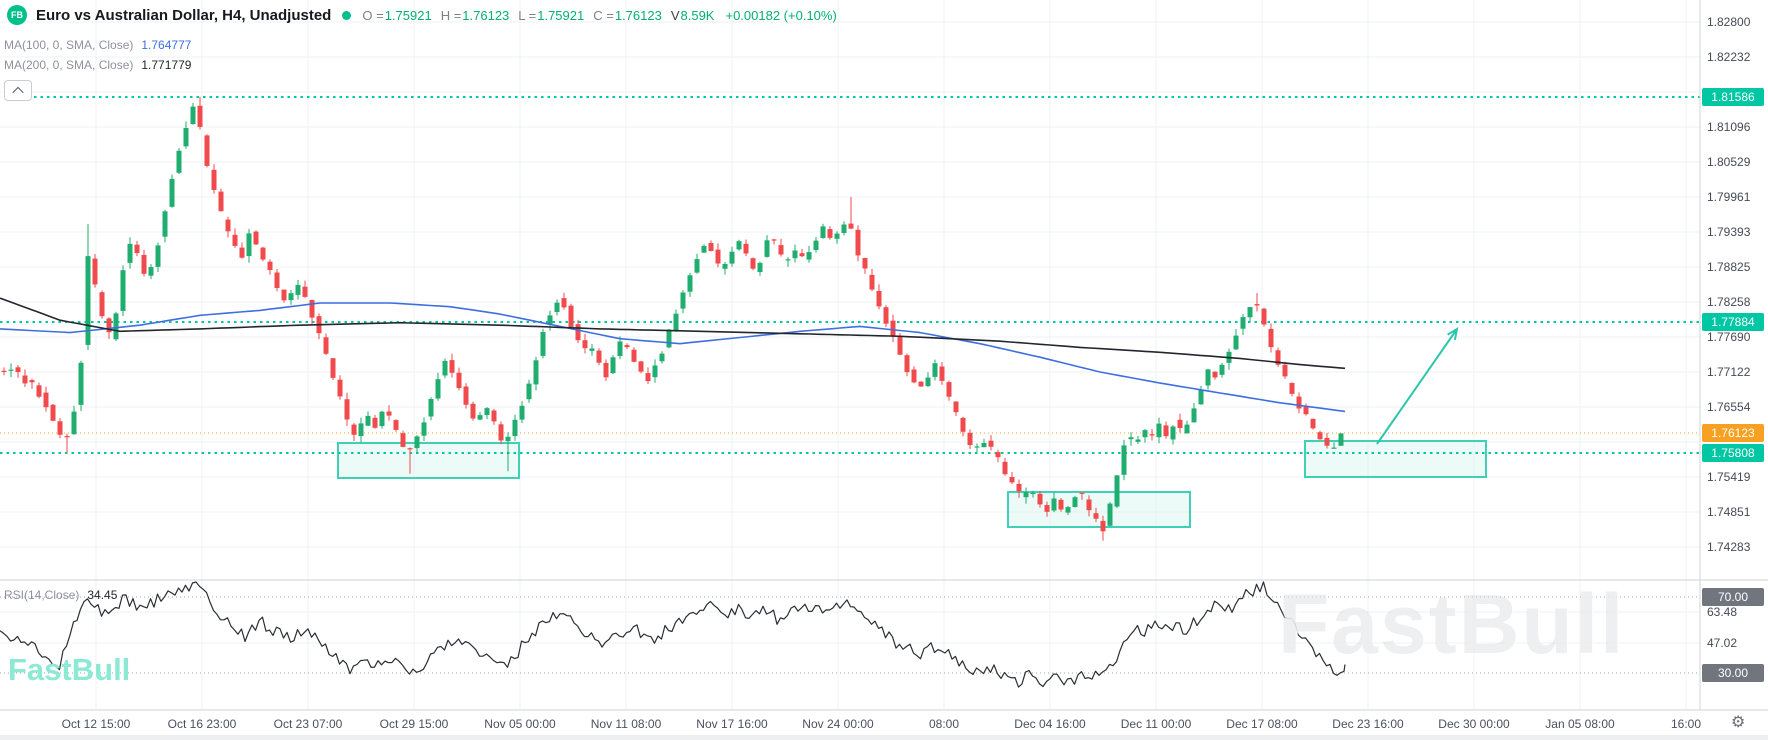 Image resolution: width=1768 pixels, height=740 pixels. I want to click on ma100-value: 1.764777, so click(166, 45).